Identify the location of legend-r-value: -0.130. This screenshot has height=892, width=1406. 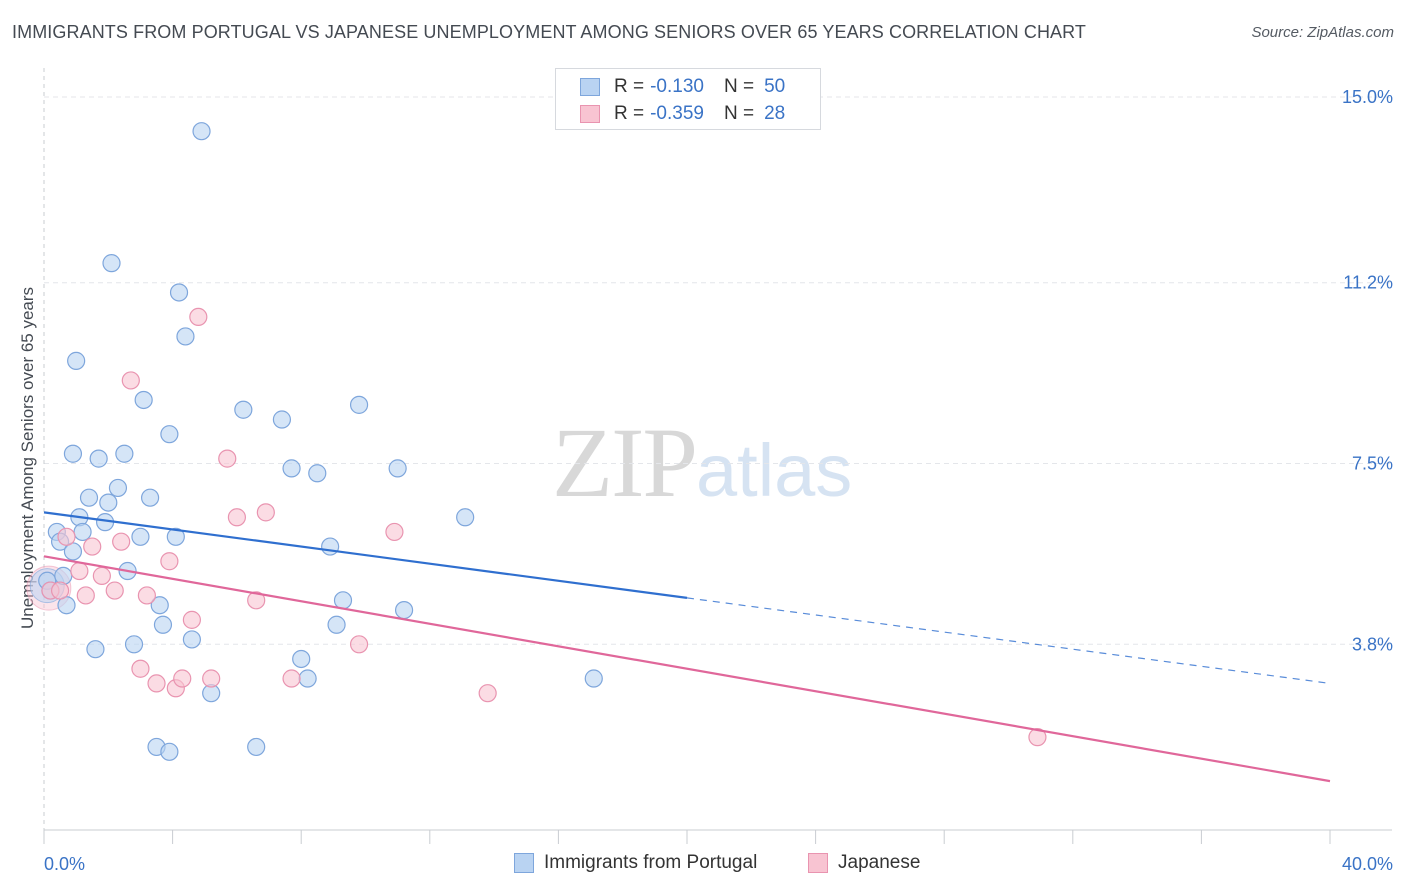
(677, 86).